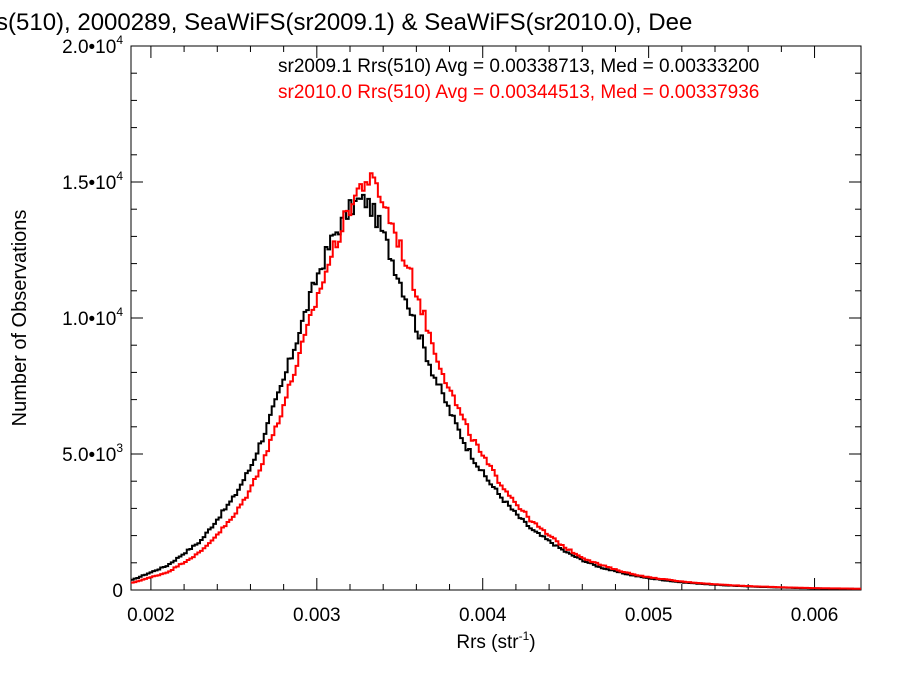 Image resolution: width=900 pixels, height=675 pixels. What do you see at coordinates (89, 455) in the screenshot?
I see `y-tick-label-mantissa: 5.0•10` at bounding box center [89, 455].